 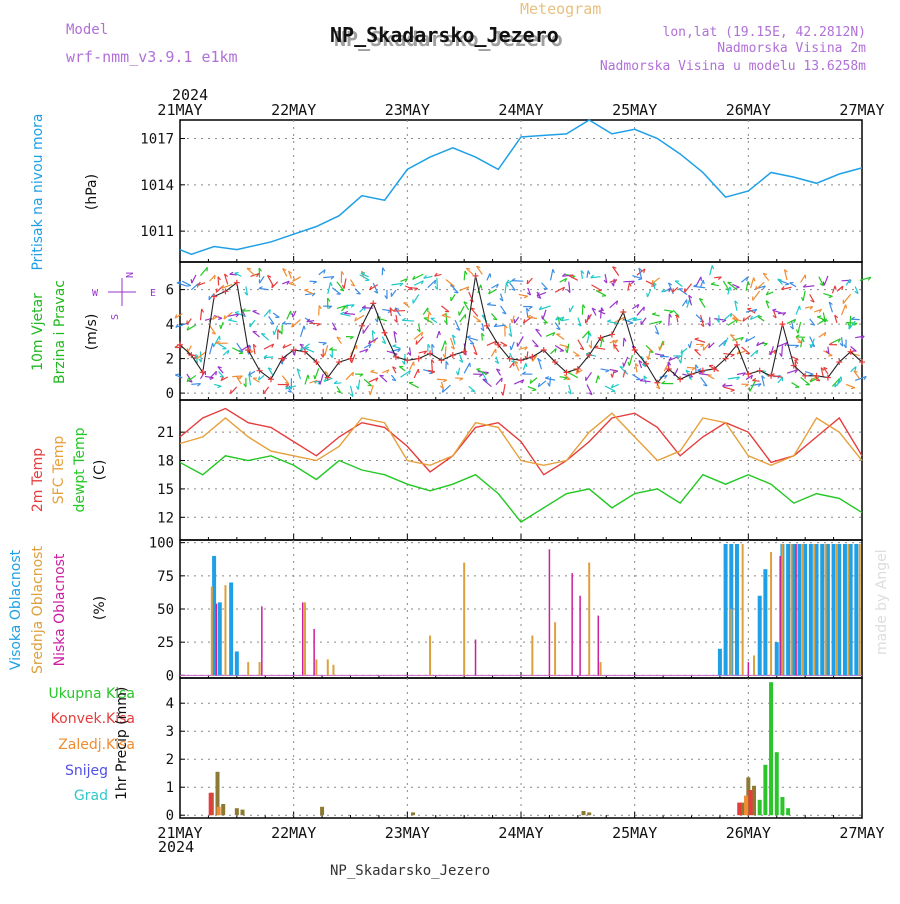 I want to click on footer-station: NP_Skadarsko_Jezero, so click(x=410, y=871).